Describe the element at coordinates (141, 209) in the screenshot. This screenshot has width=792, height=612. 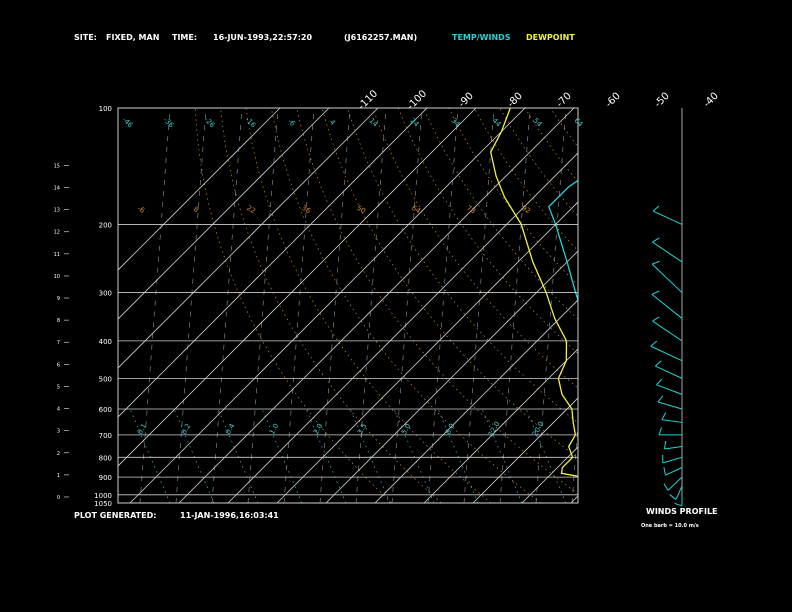
I see `theta-label: -6` at that location.